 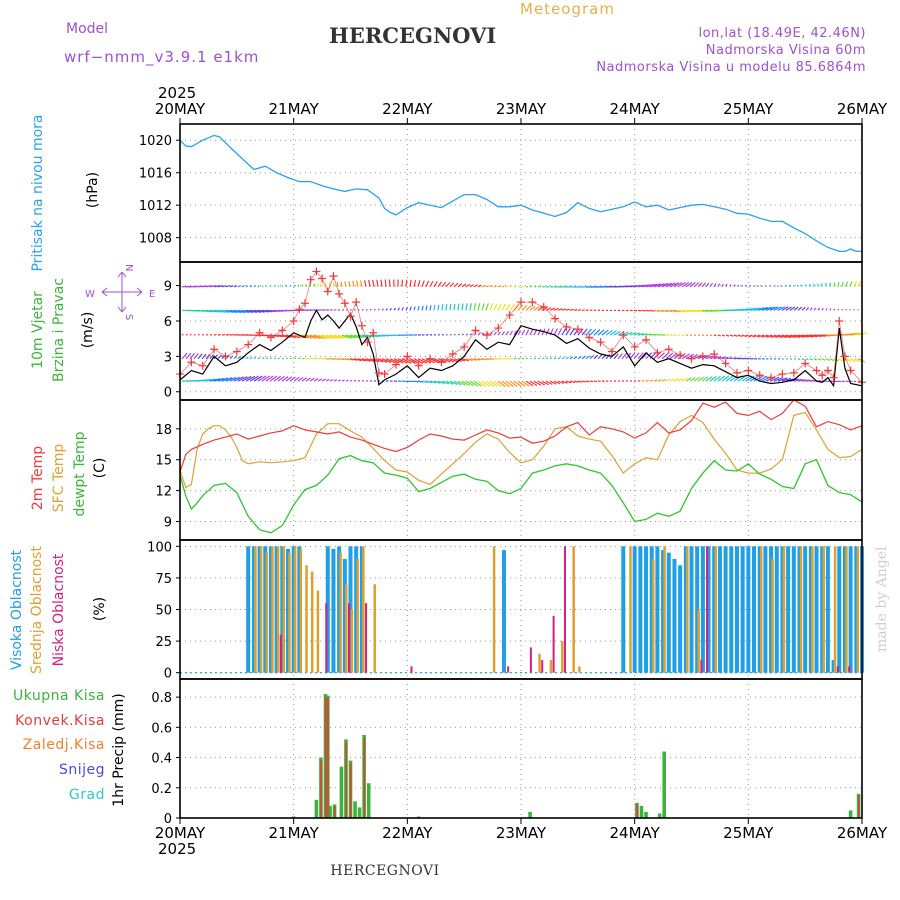 What do you see at coordinates (521, 436) in the screenshot?
I see `series-line-2m-temp` at bounding box center [521, 436].